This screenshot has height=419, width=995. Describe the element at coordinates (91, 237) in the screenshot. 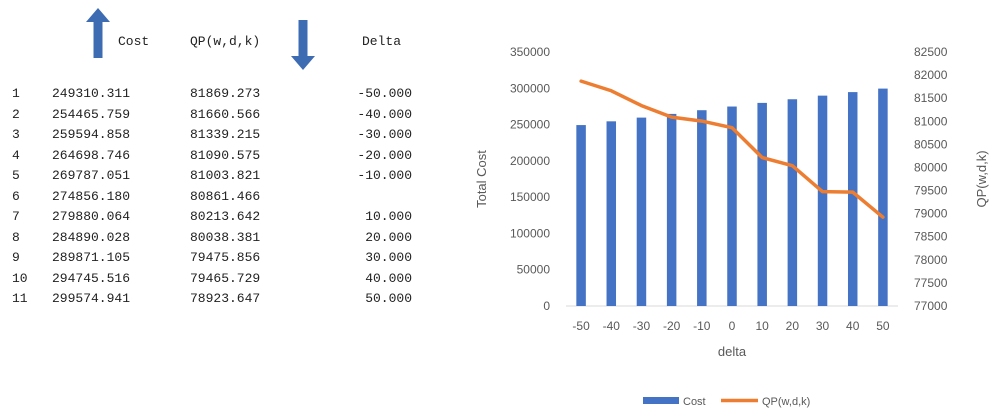

I see `cost-cell: 284890.028` at that location.